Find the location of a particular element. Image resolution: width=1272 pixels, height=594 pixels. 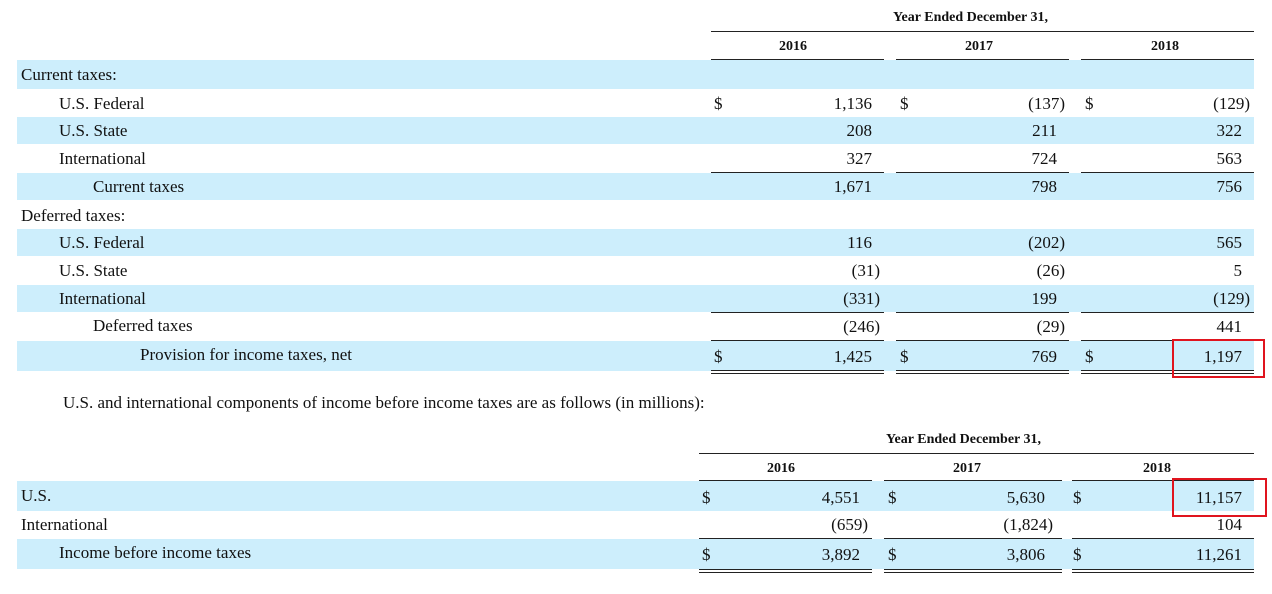

cell-value: 1,197 is located at coordinates (1222, 356).